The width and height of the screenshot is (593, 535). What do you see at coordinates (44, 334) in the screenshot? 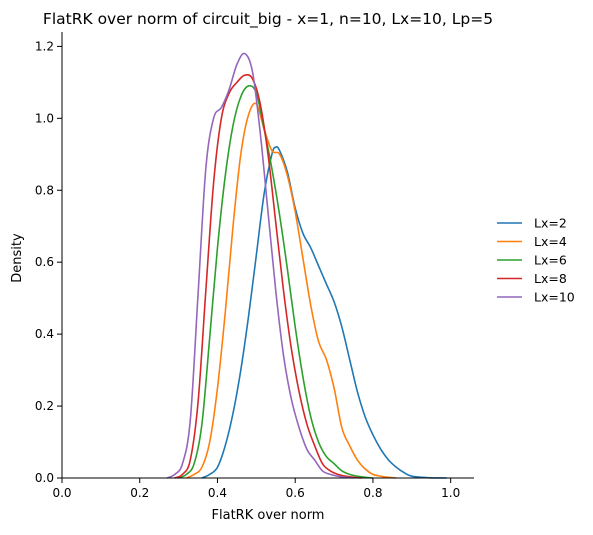
I see `y-tick-label: 0.4` at bounding box center [44, 334].